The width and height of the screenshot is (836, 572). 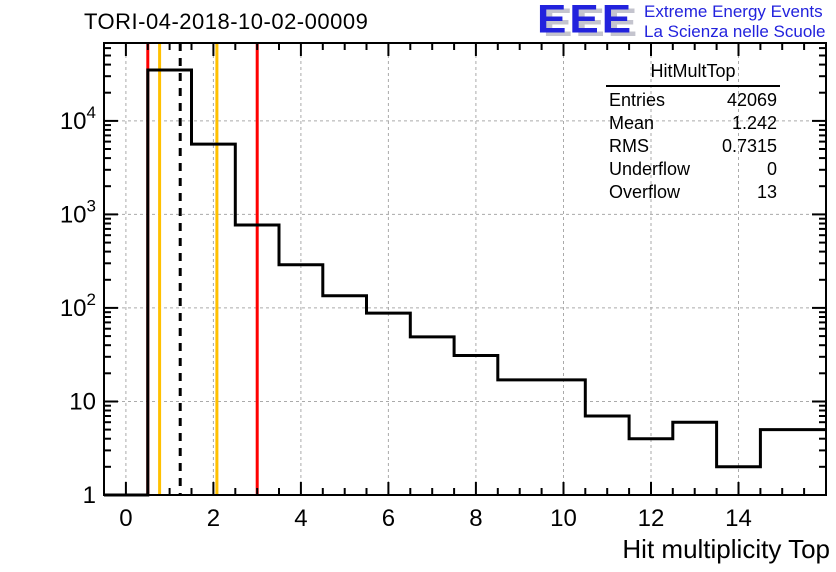 I want to click on y-tick-label: 10, so click(x=82, y=402).